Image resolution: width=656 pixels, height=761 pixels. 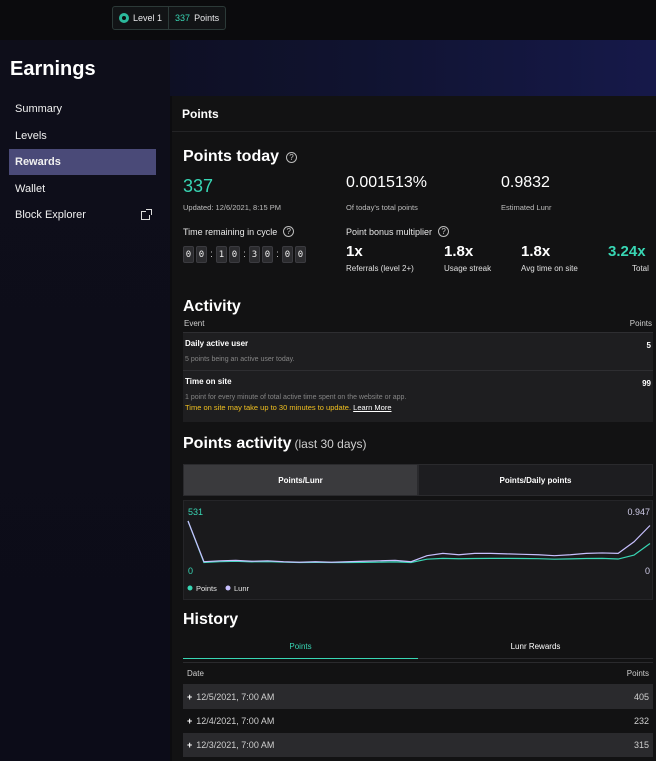 What do you see at coordinates (382, 207) in the screenshot?
I see `total-pct-label: Of today's total points` at bounding box center [382, 207].